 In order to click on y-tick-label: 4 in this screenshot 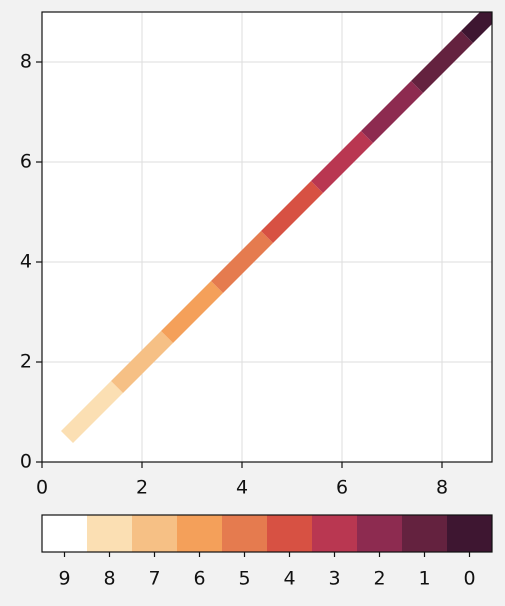, I will do `click(26, 262)`.